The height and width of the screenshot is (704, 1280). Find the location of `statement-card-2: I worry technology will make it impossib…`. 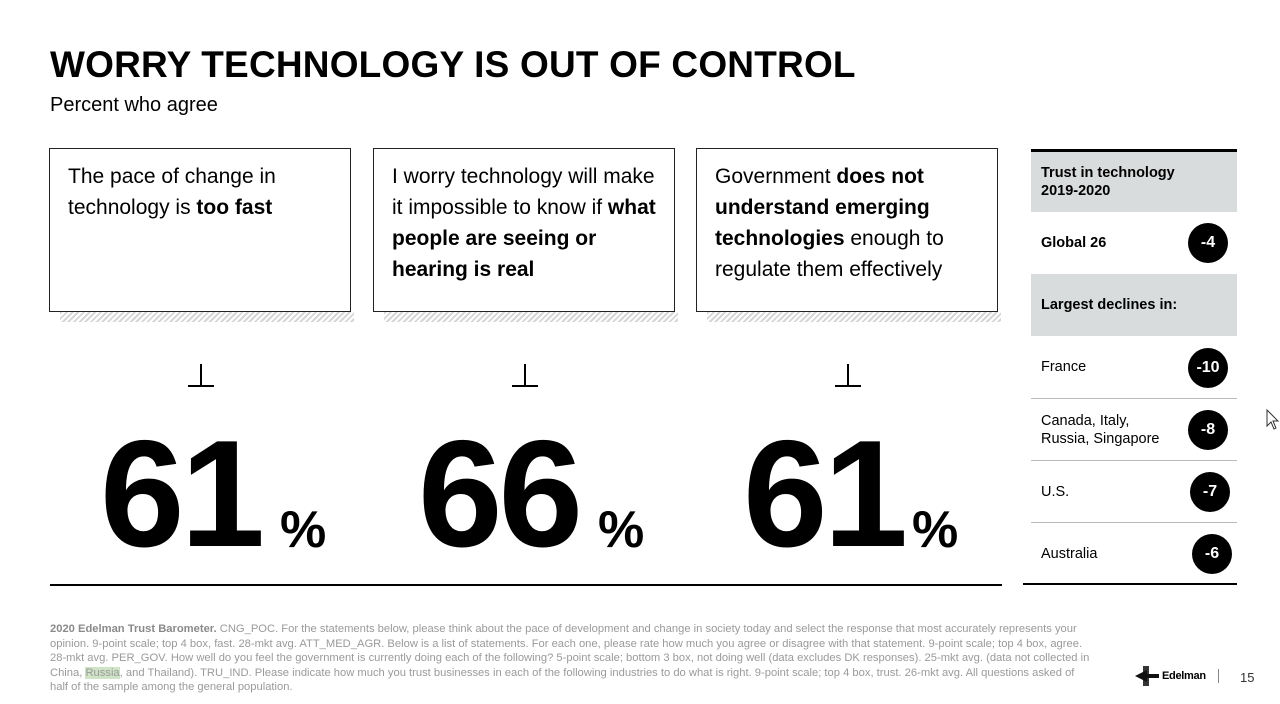

statement-card-2: I worry technology will make it impossib… is located at coordinates (524, 230).